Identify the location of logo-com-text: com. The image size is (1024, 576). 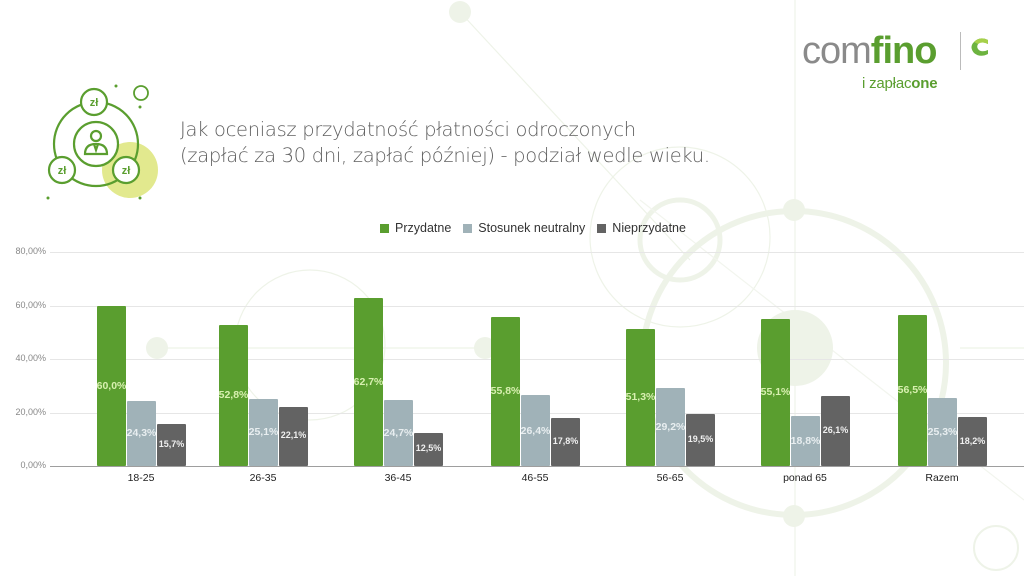
(837, 51).